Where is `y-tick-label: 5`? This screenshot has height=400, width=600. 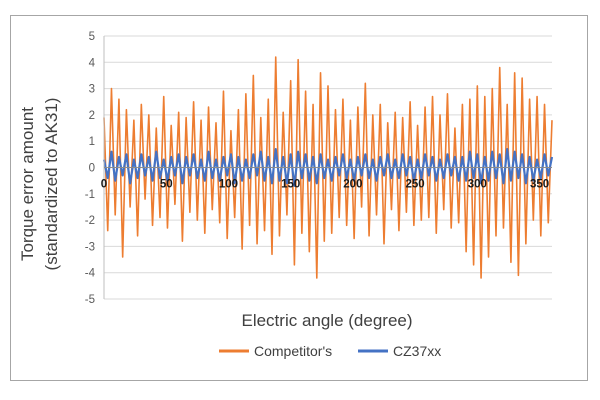
y-tick-label: 5 is located at coordinates (92, 37).